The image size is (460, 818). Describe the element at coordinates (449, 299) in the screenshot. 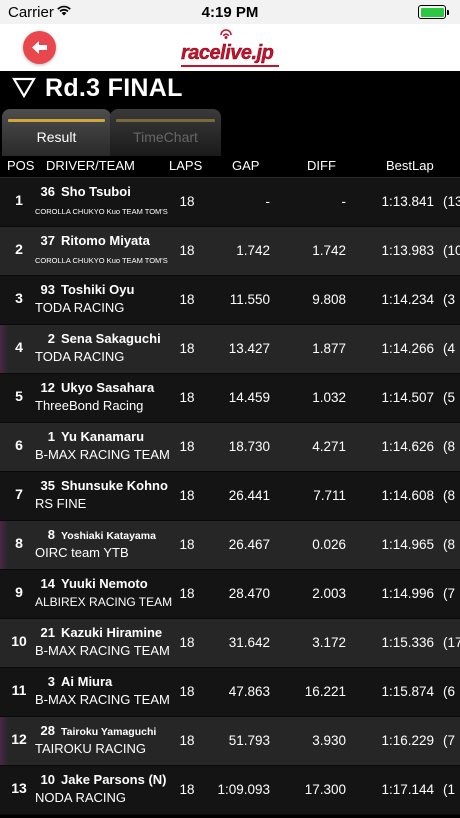

I see `row-bestlap-lap: (3` at that location.